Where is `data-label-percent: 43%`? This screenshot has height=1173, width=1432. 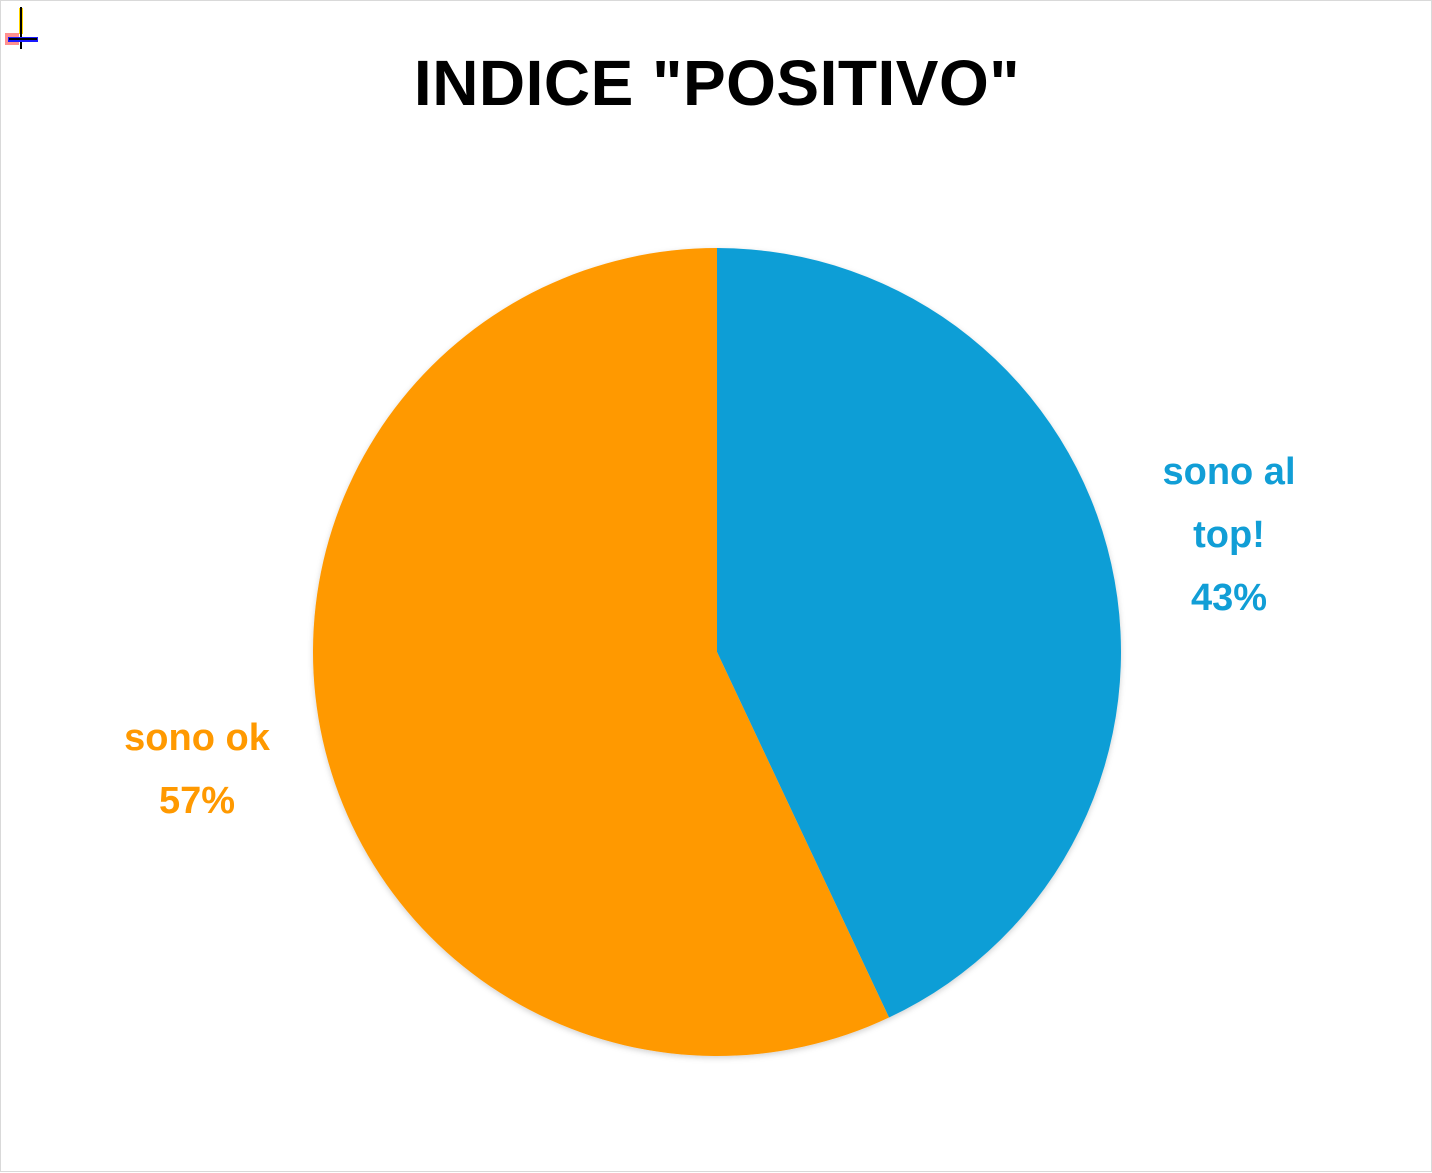
data-label-percent: 43% is located at coordinates (1229, 598).